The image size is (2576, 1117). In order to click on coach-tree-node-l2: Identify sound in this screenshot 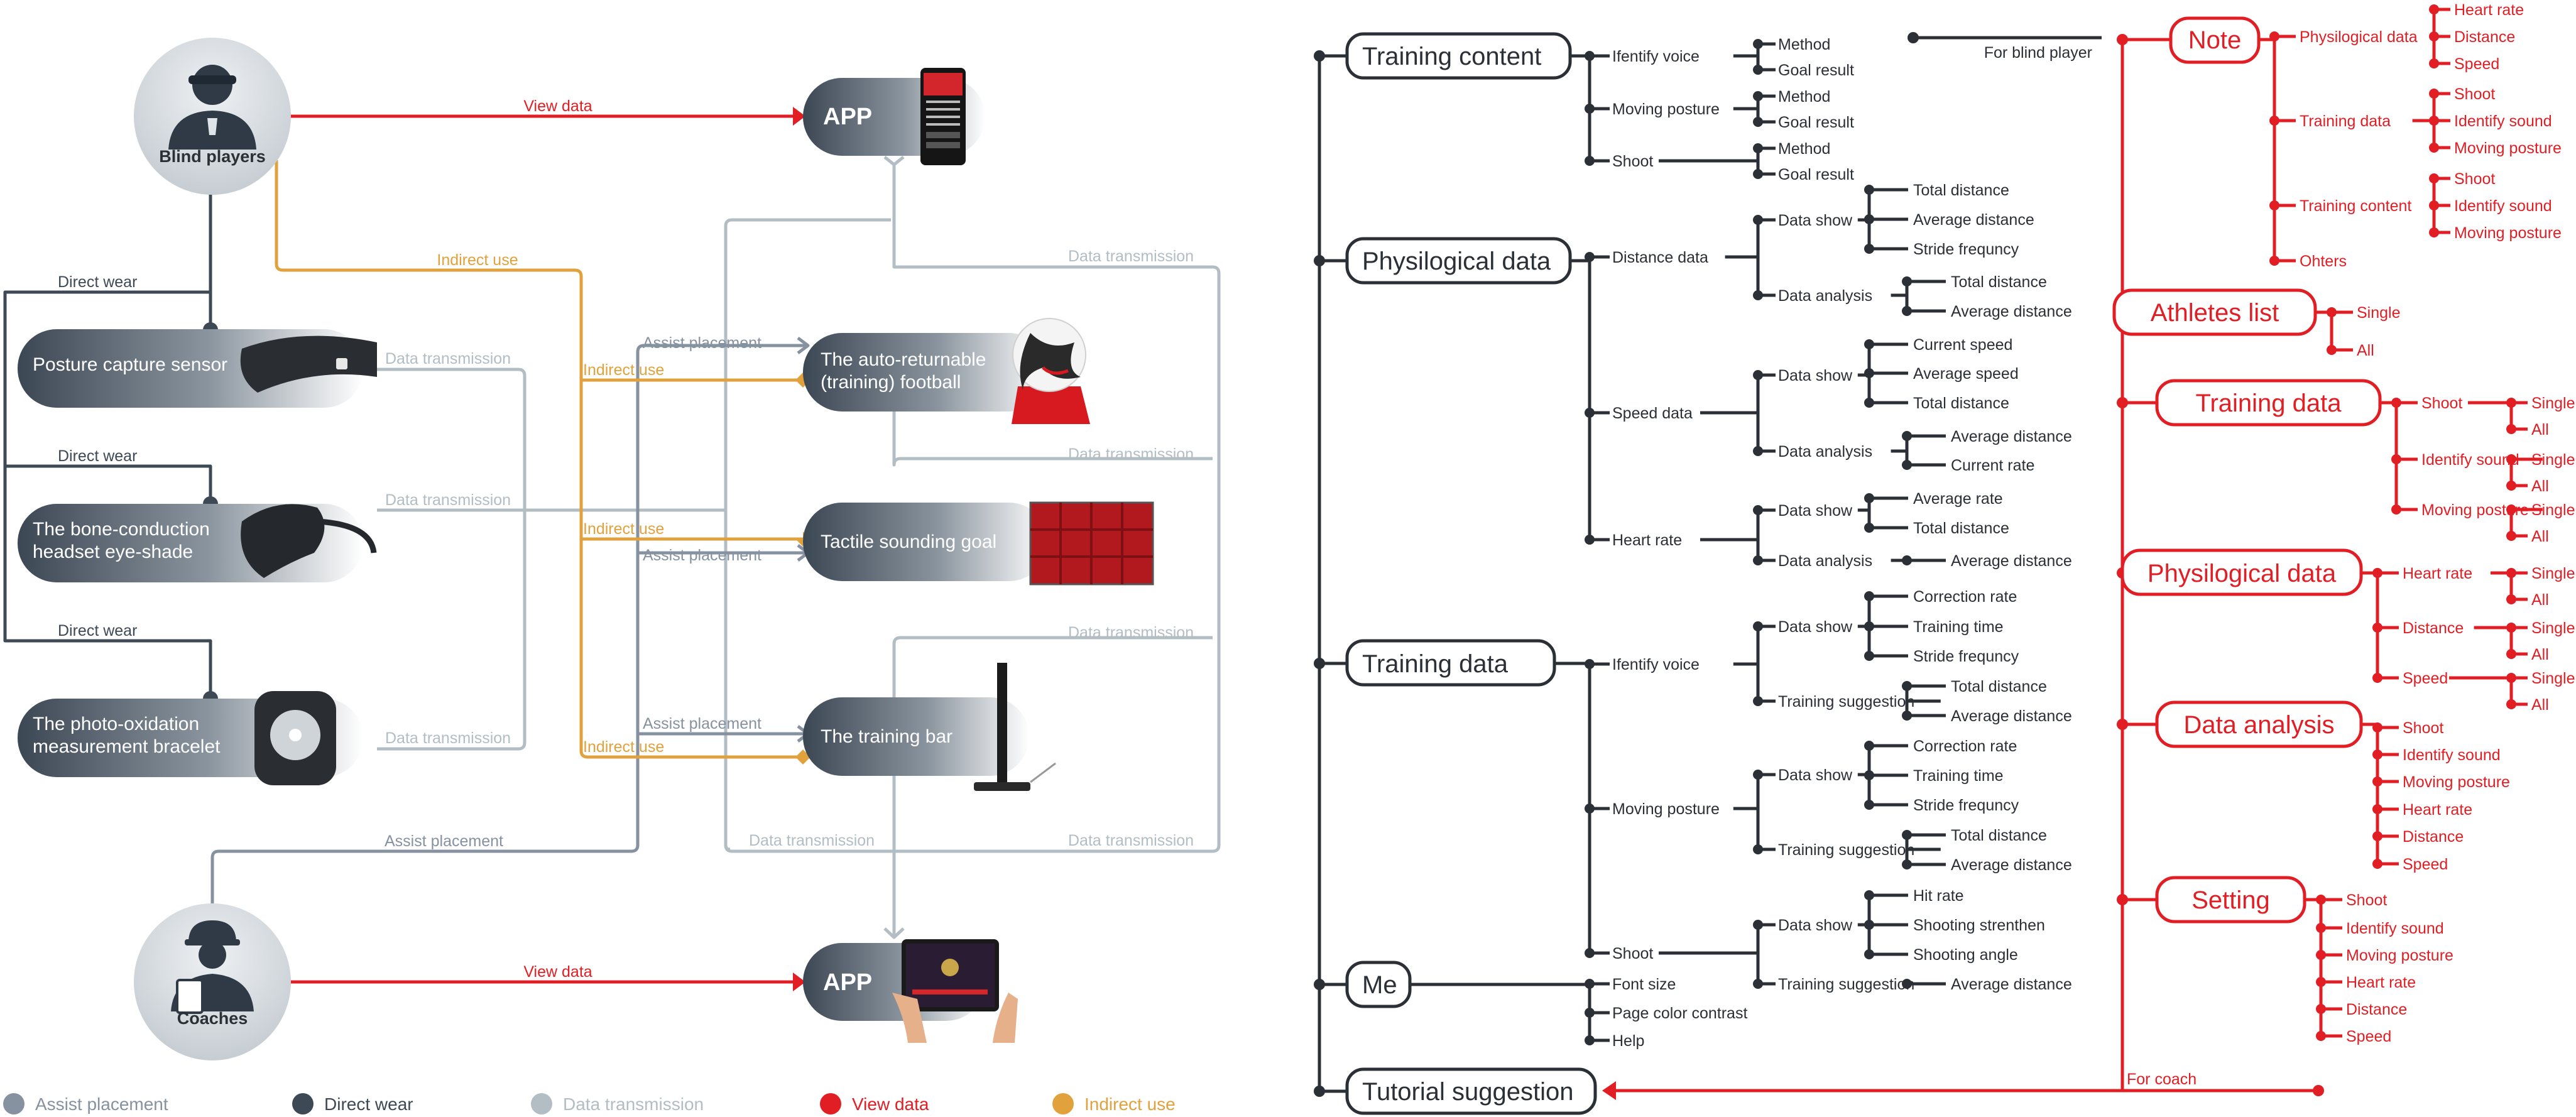, I will do `click(2503, 206)`.